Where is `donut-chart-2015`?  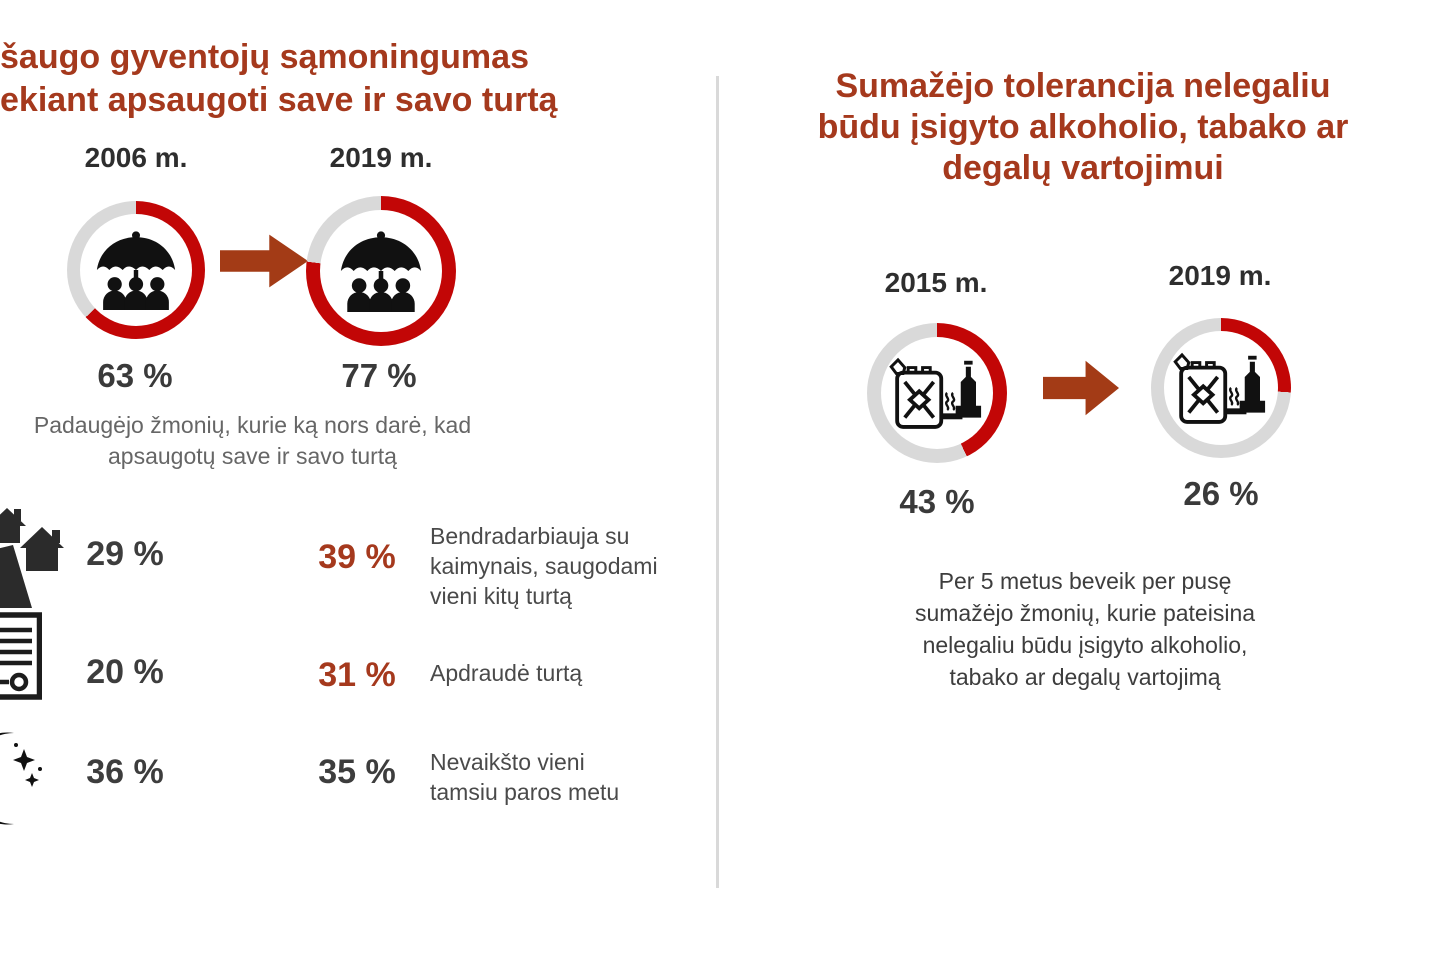 donut-chart-2015 is located at coordinates (937, 393).